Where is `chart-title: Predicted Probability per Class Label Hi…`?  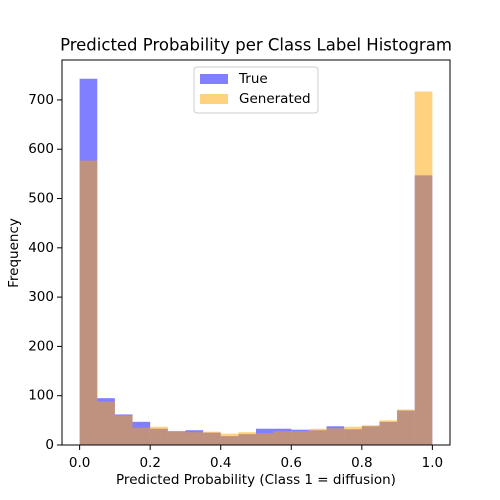
chart-title: Predicted Probability per Class Label Hi… is located at coordinates (256, 45).